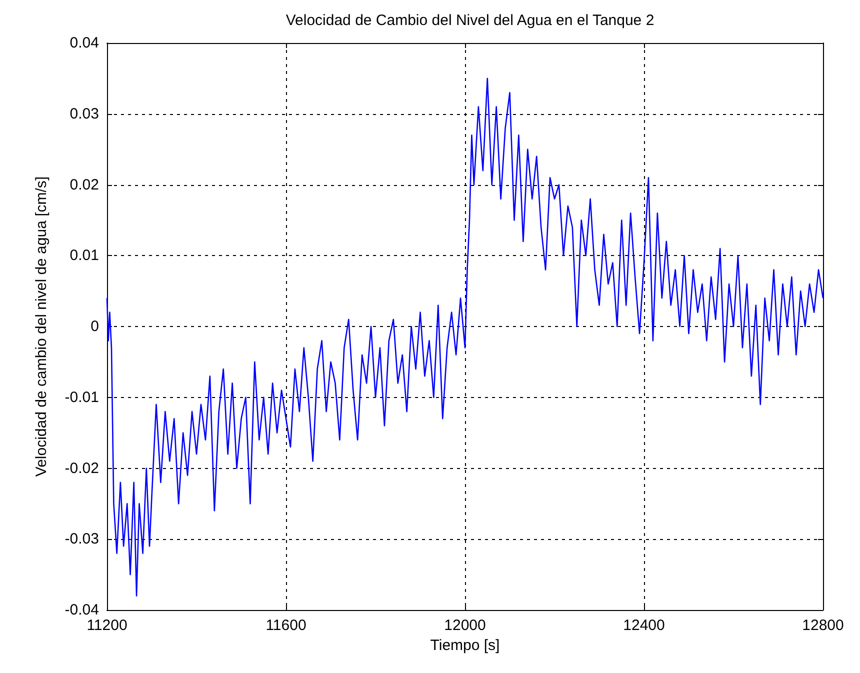  I want to click on y-tick-label: -0.04, so click(81, 610).